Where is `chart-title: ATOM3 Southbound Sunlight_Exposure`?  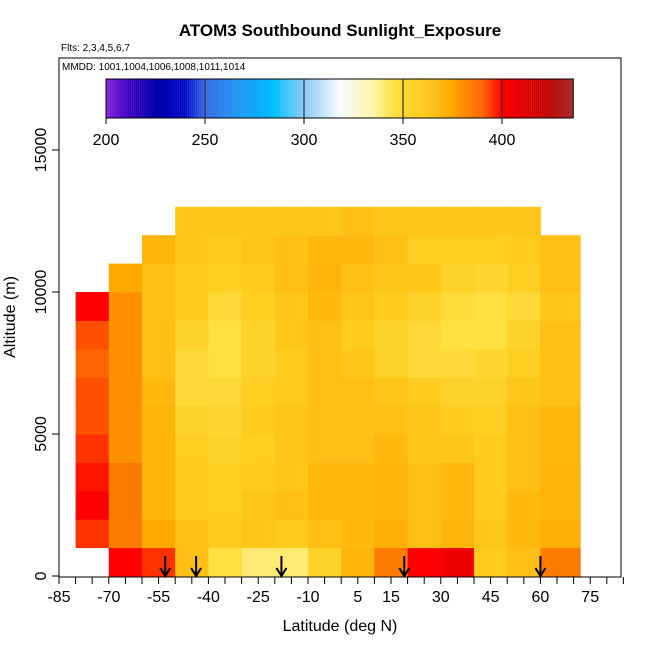 chart-title: ATOM3 Southbound Sunlight_Exposure is located at coordinates (340, 30).